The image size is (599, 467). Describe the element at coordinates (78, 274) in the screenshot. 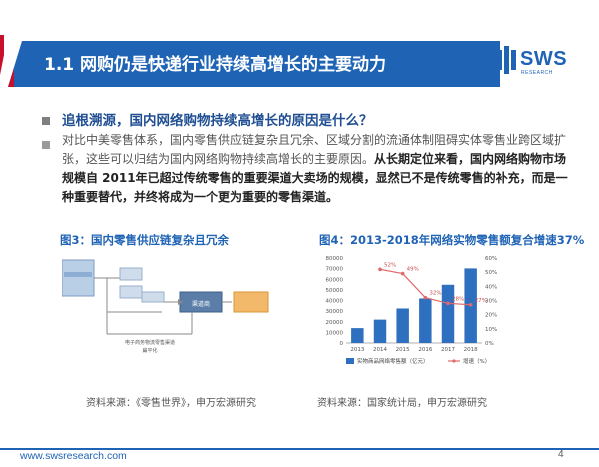

I see `diagram-box-fill` at that location.